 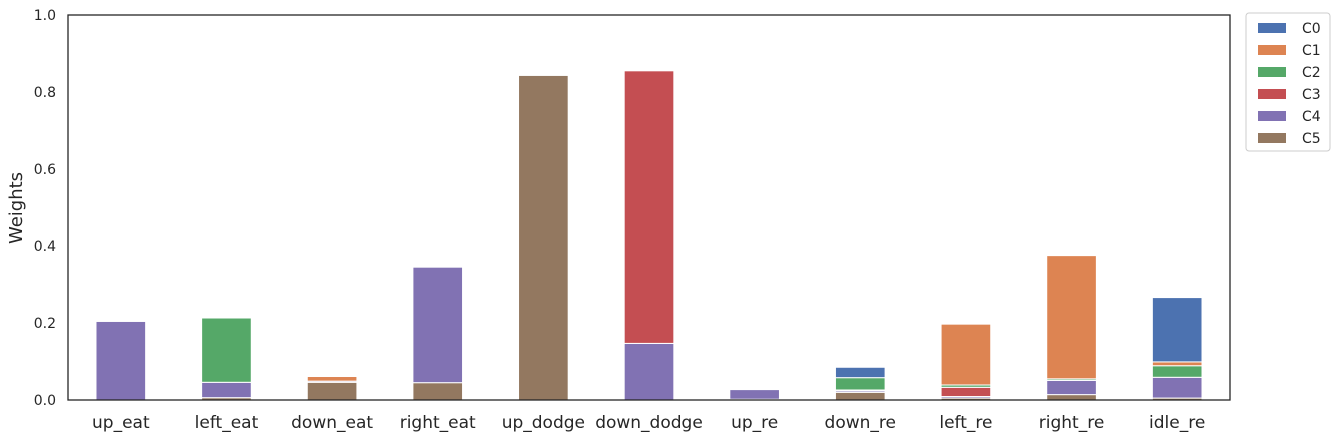 What do you see at coordinates (860, 396) in the screenshot?
I see `bar-segment-c5-down-re` at bounding box center [860, 396].